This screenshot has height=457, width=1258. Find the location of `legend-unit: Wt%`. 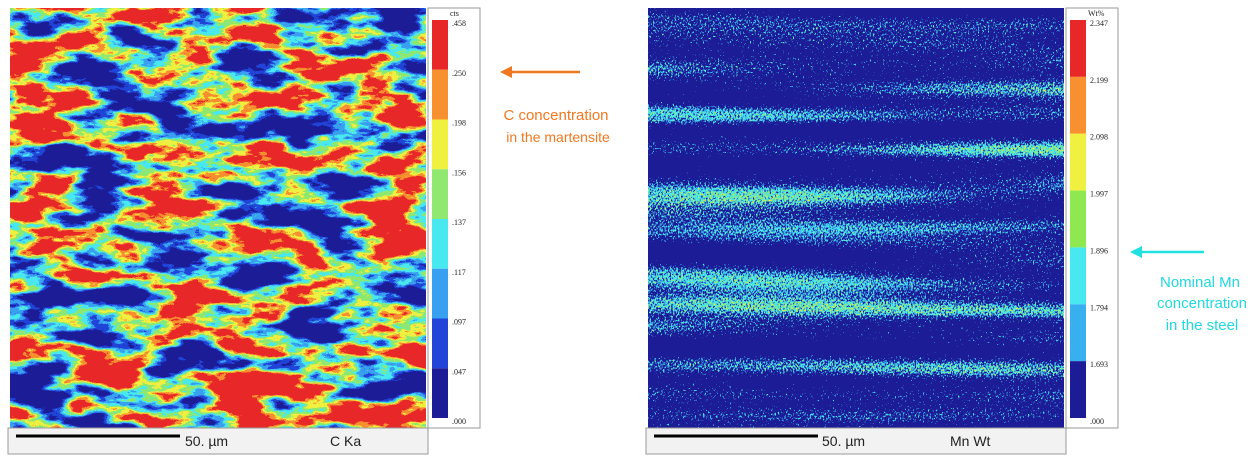

legend-unit: Wt% is located at coordinates (1096, 13).